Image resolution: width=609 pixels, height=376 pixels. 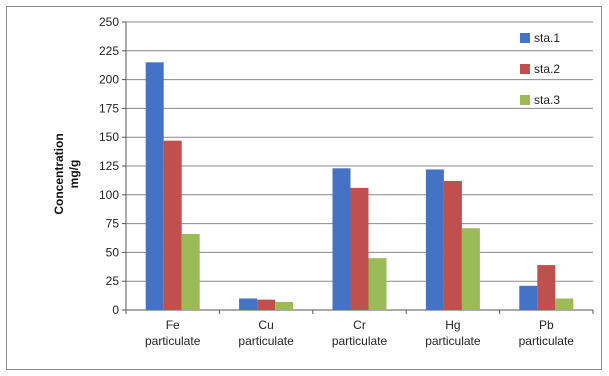 I want to click on legend-label-sta2: sta.2, so click(x=547, y=69).